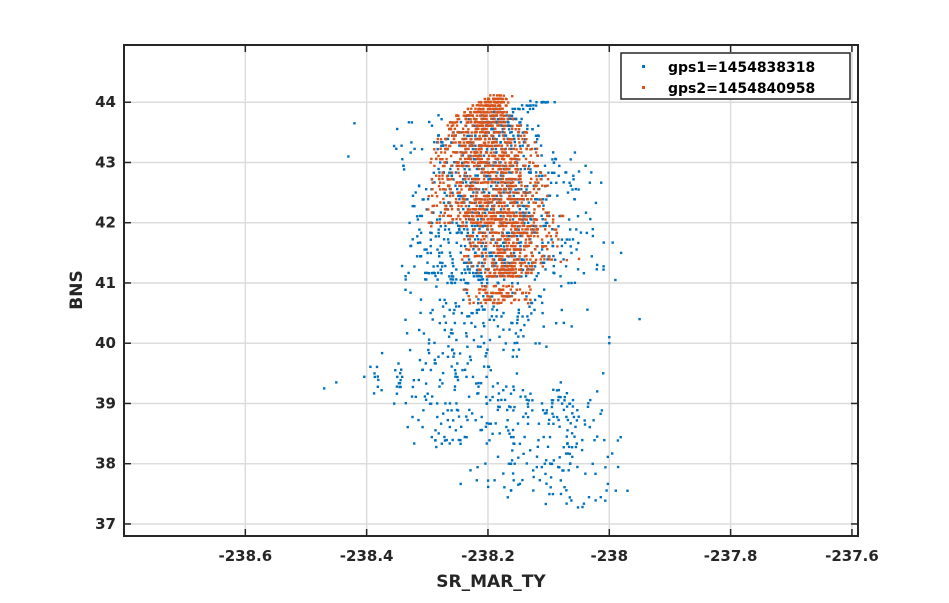 The image size is (949, 603). I want to click on x-axis-label: SR_MAR_TY, so click(491, 582).